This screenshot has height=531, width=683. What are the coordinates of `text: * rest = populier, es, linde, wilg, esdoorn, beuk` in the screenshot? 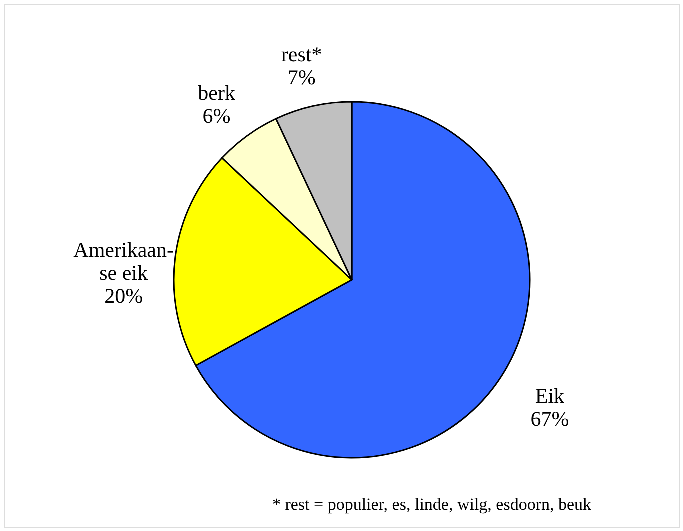 It's located at (432, 504).